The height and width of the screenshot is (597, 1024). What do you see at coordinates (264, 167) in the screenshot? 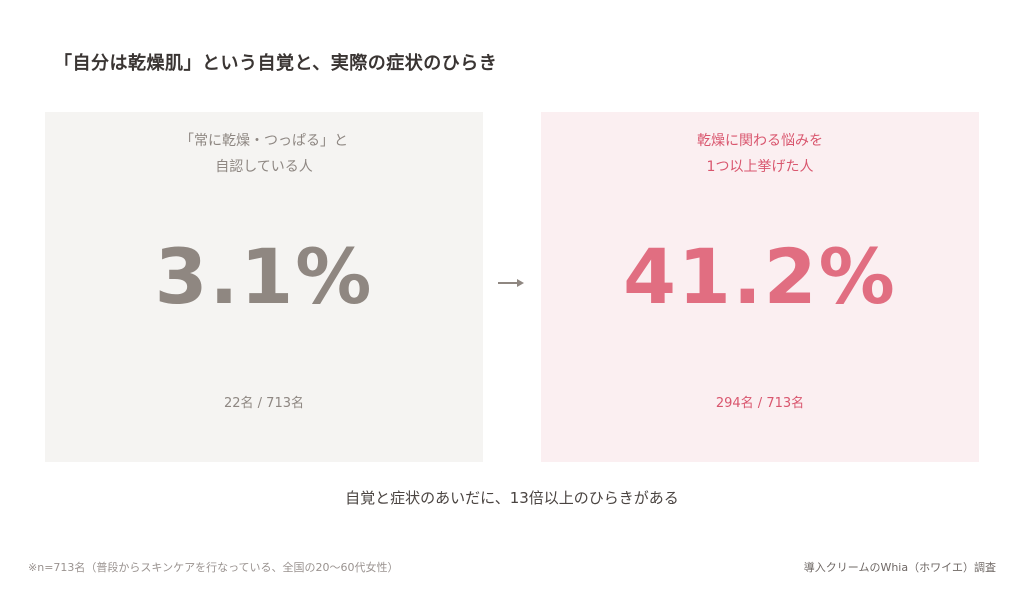
I see `stat-label-line: 自認している人` at bounding box center [264, 167].